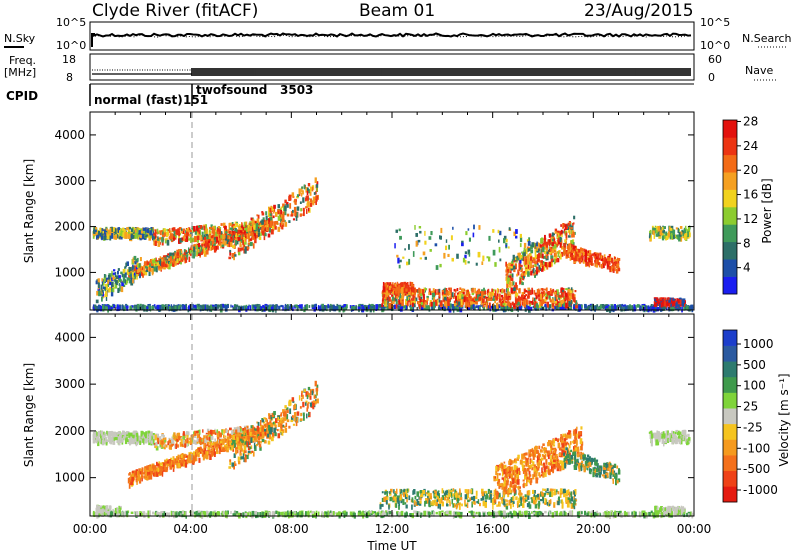 The width and height of the screenshot is (800, 554). I want to click on noise-right-tick-low: 10^0, so click(715, 45).